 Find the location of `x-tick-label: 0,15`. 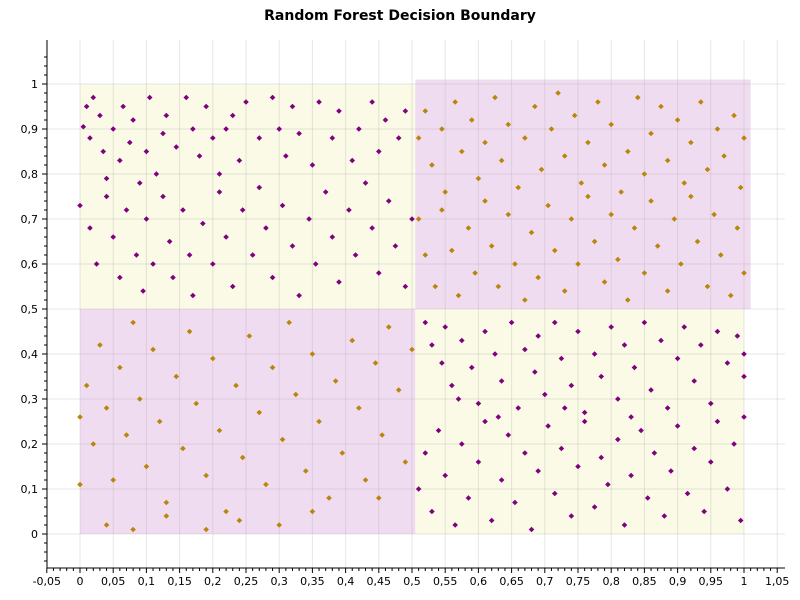

x-tick-label: 0,15 is located at coordinates (179, 581).